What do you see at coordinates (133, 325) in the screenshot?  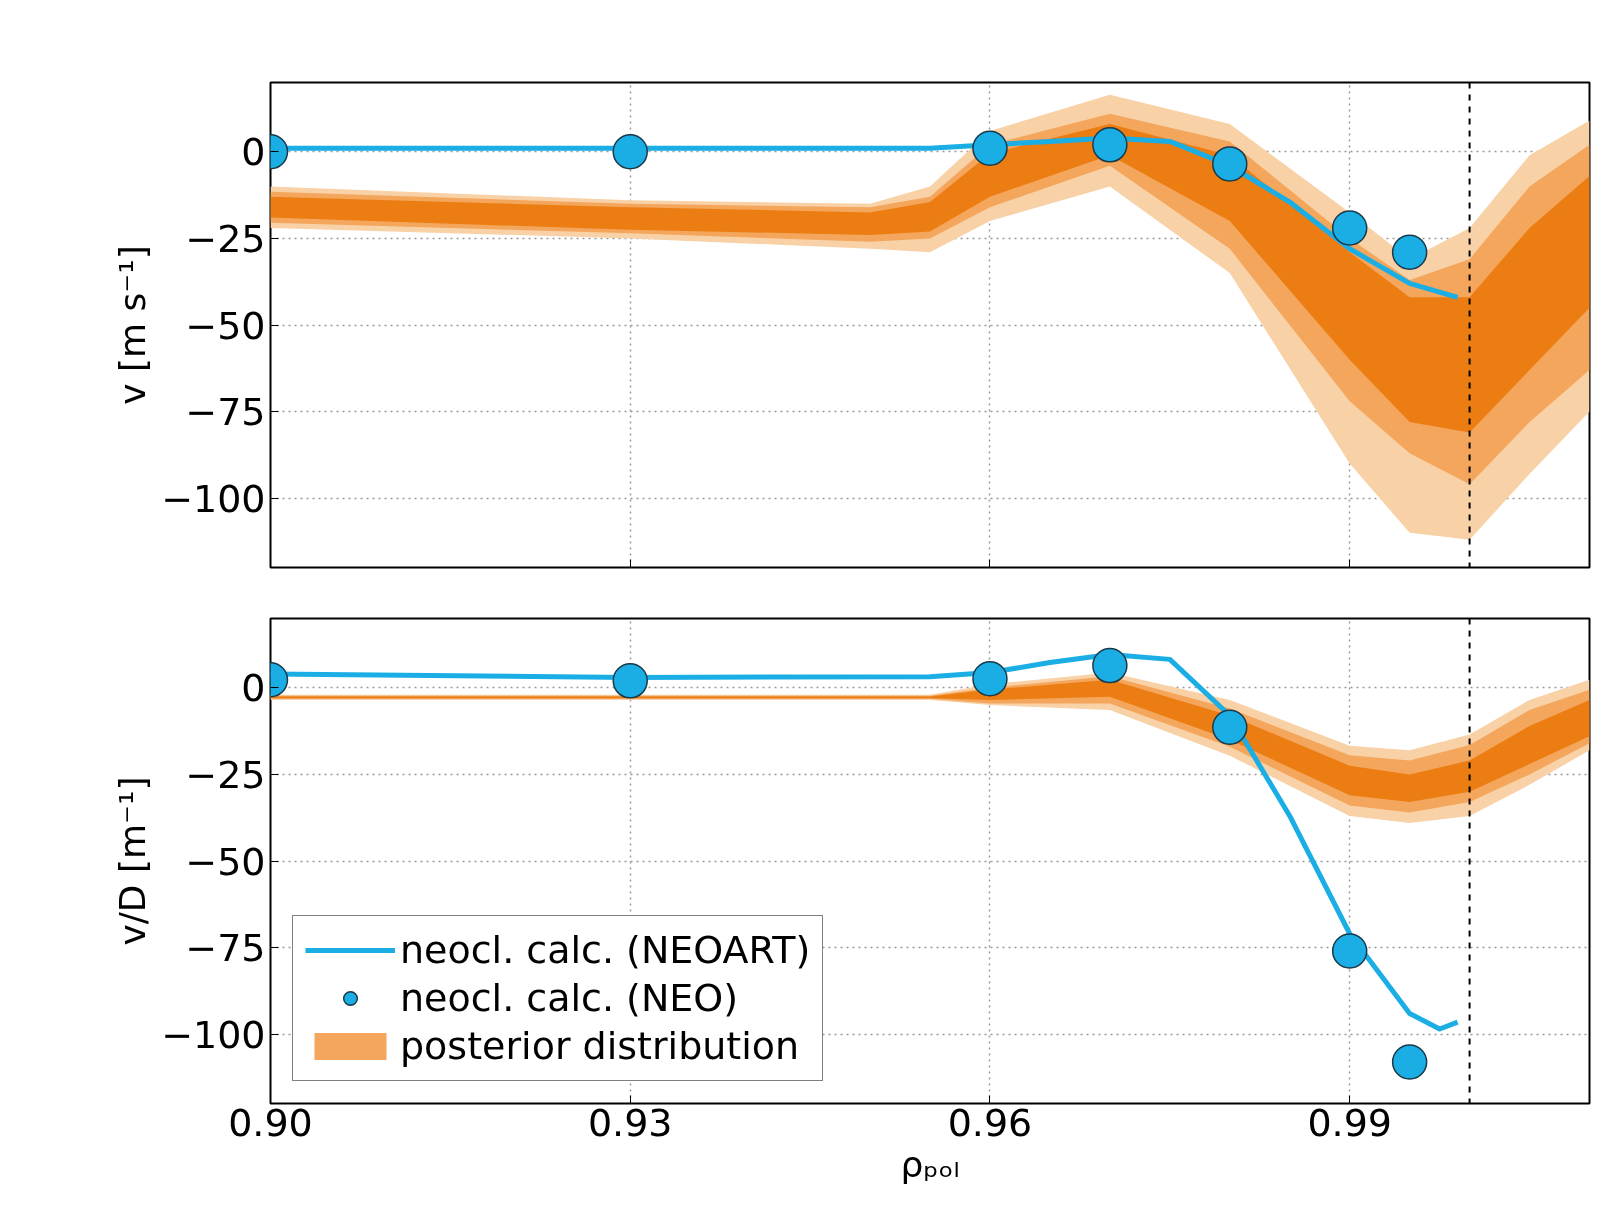 I see `y-axis-title: v [m s⁻¹]` at bounding box center [133, 325].